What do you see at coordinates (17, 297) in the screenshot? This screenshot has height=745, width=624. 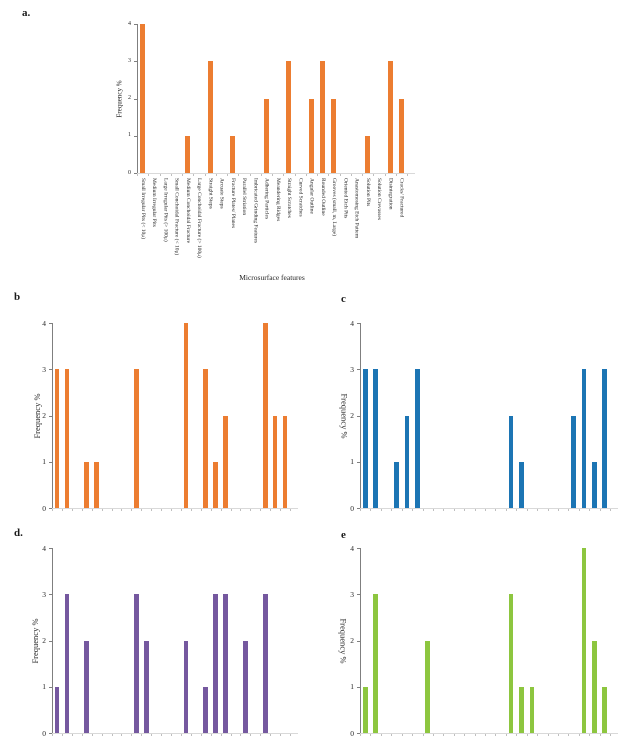 I see `panel-b-letter: b` at bounding box center [17, 297].